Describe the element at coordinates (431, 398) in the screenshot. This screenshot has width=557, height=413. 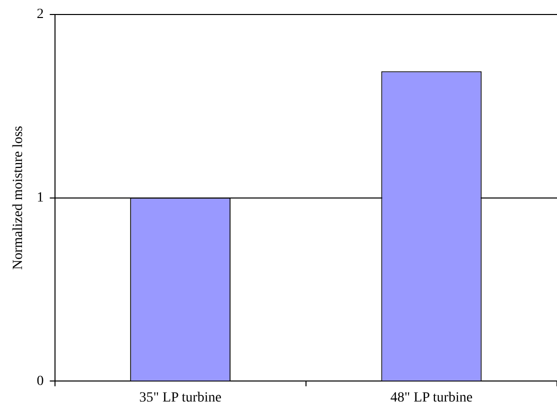
I see `x-tick-label: 48" LP turbine` at that location.